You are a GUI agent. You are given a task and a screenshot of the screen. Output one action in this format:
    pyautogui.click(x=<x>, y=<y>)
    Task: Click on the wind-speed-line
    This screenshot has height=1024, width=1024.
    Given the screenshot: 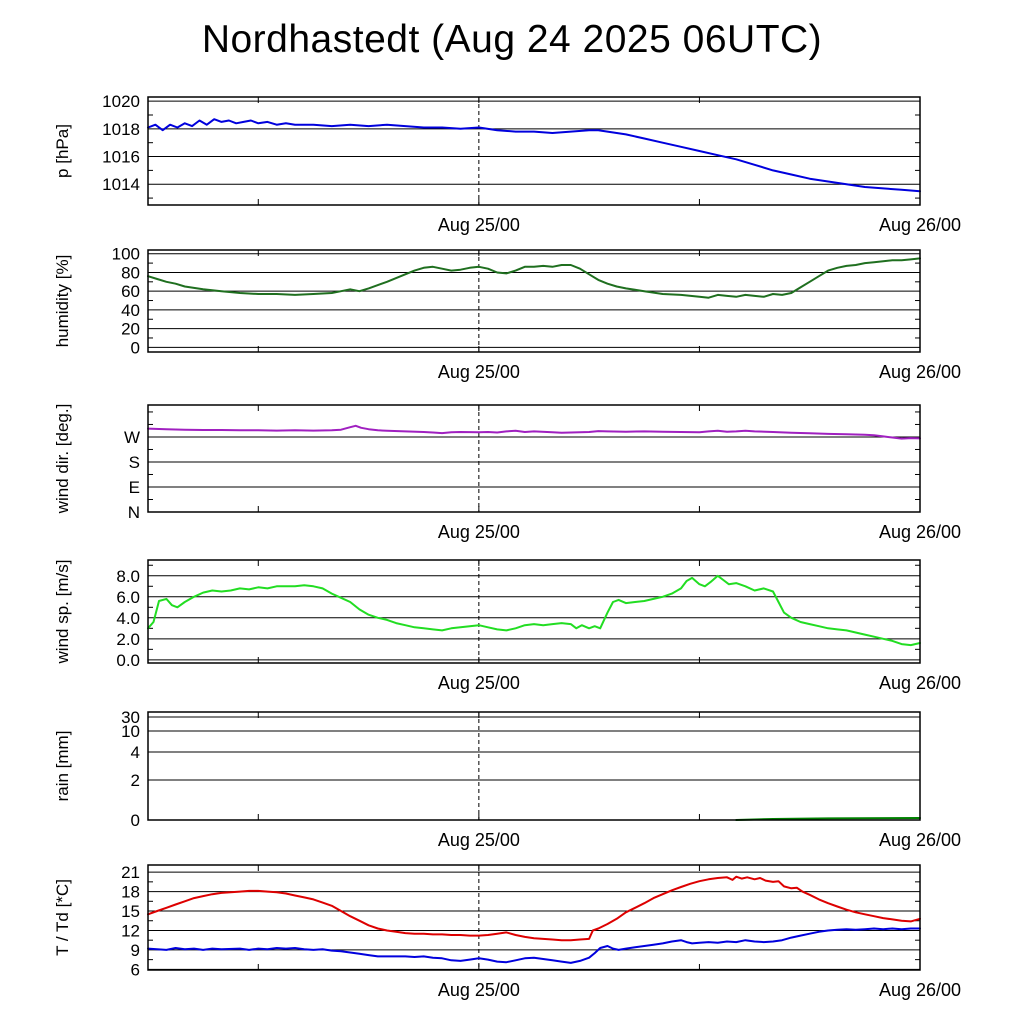 What is the action you would take?
    pyautogui.click(x=534, y=610)
    